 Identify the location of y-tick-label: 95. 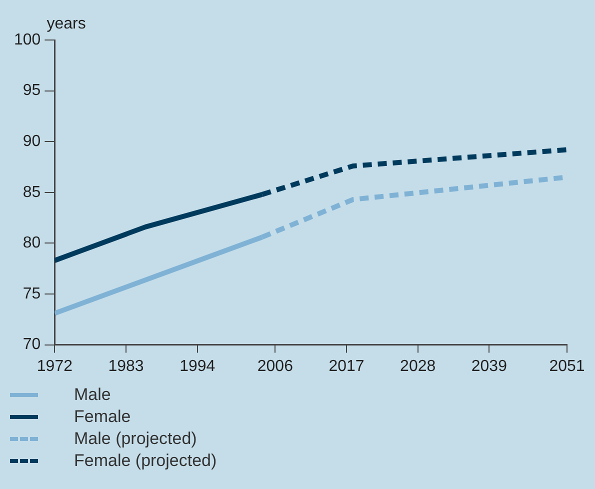
(31, 91).